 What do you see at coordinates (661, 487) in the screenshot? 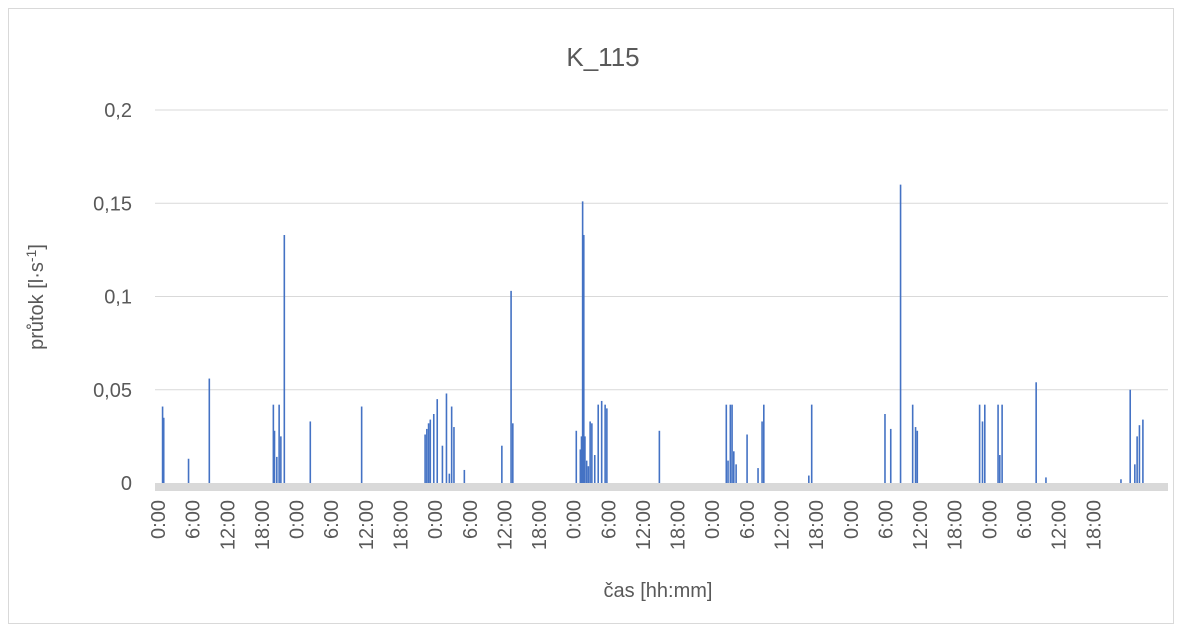
I see `x-axis-band` at bounding box center [661, 487].